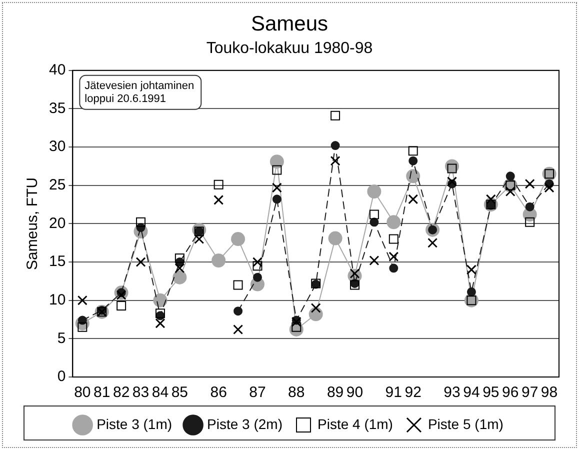 The image size is (579, 450). What do you see at coordinates (61, 338) in the screenshot?
I see `y-tick-label: 5` at bounding box center [61, 338].